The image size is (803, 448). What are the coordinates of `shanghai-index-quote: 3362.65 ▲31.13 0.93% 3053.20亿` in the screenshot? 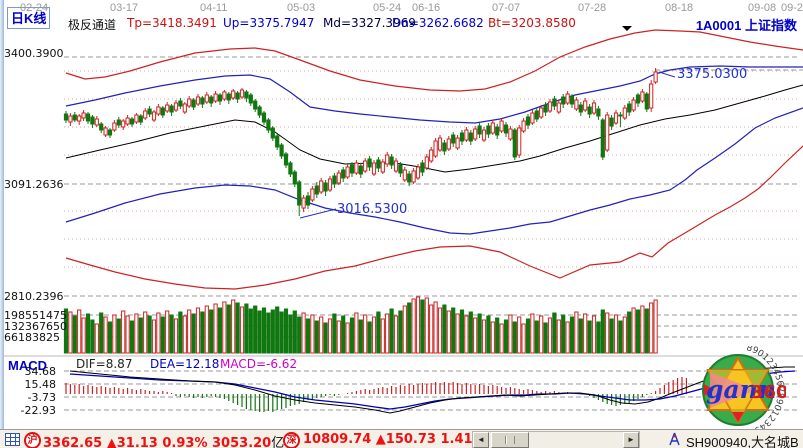 It's located at (163, 440).